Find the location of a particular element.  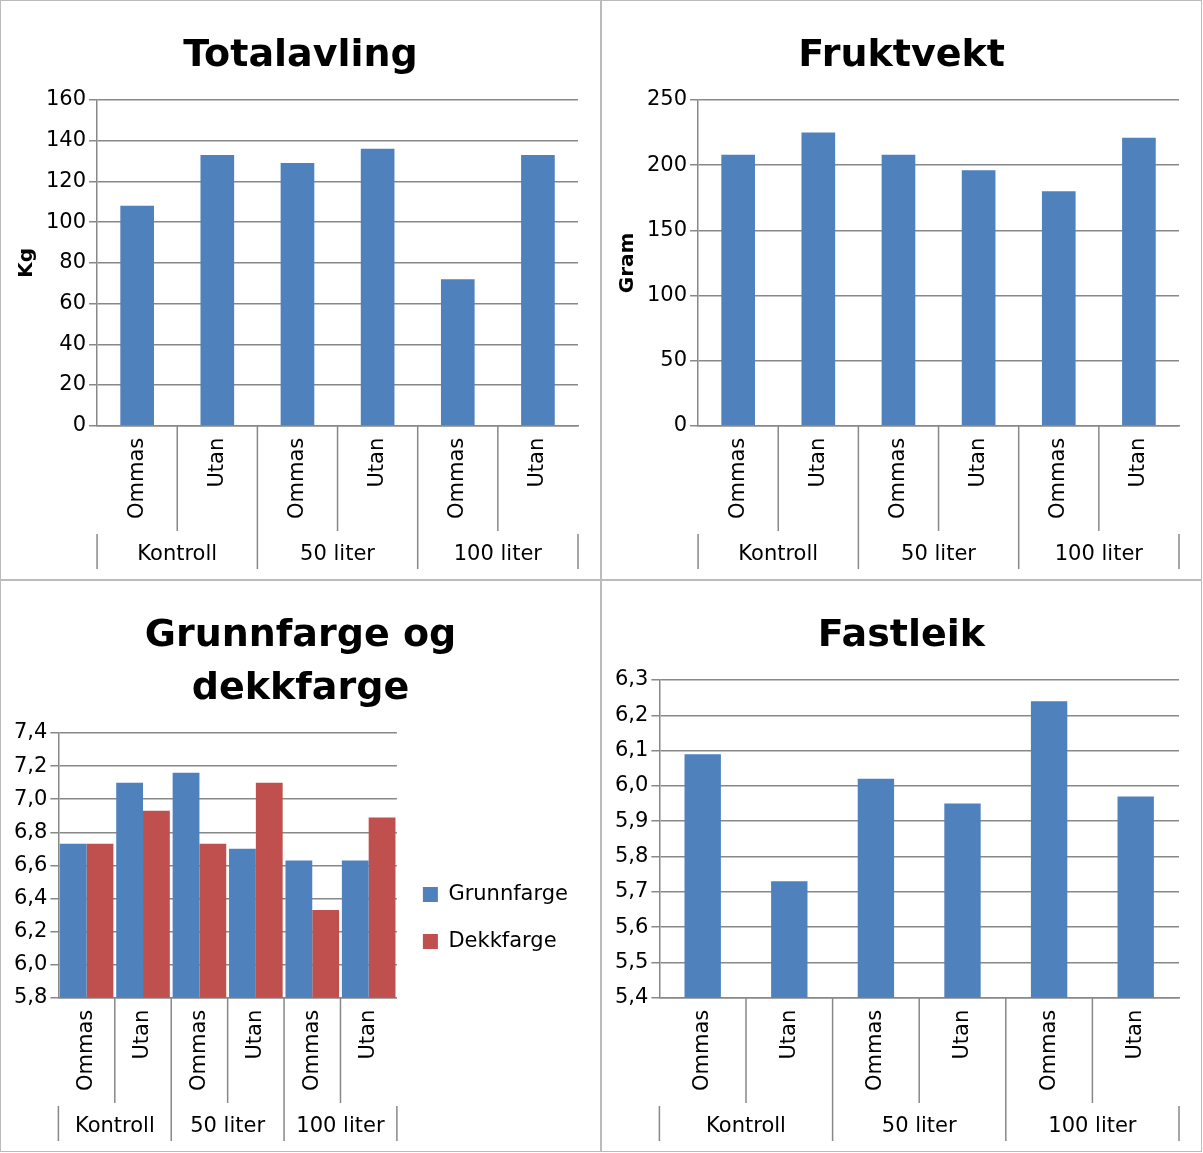

y-tick-label: 5,7 is located at coordinates (631, 890).